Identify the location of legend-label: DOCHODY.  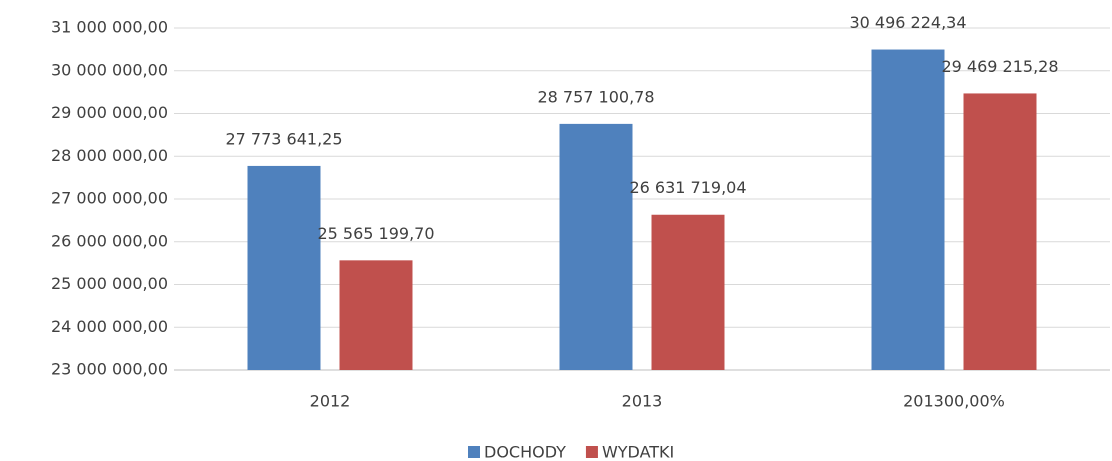
(525, 452).